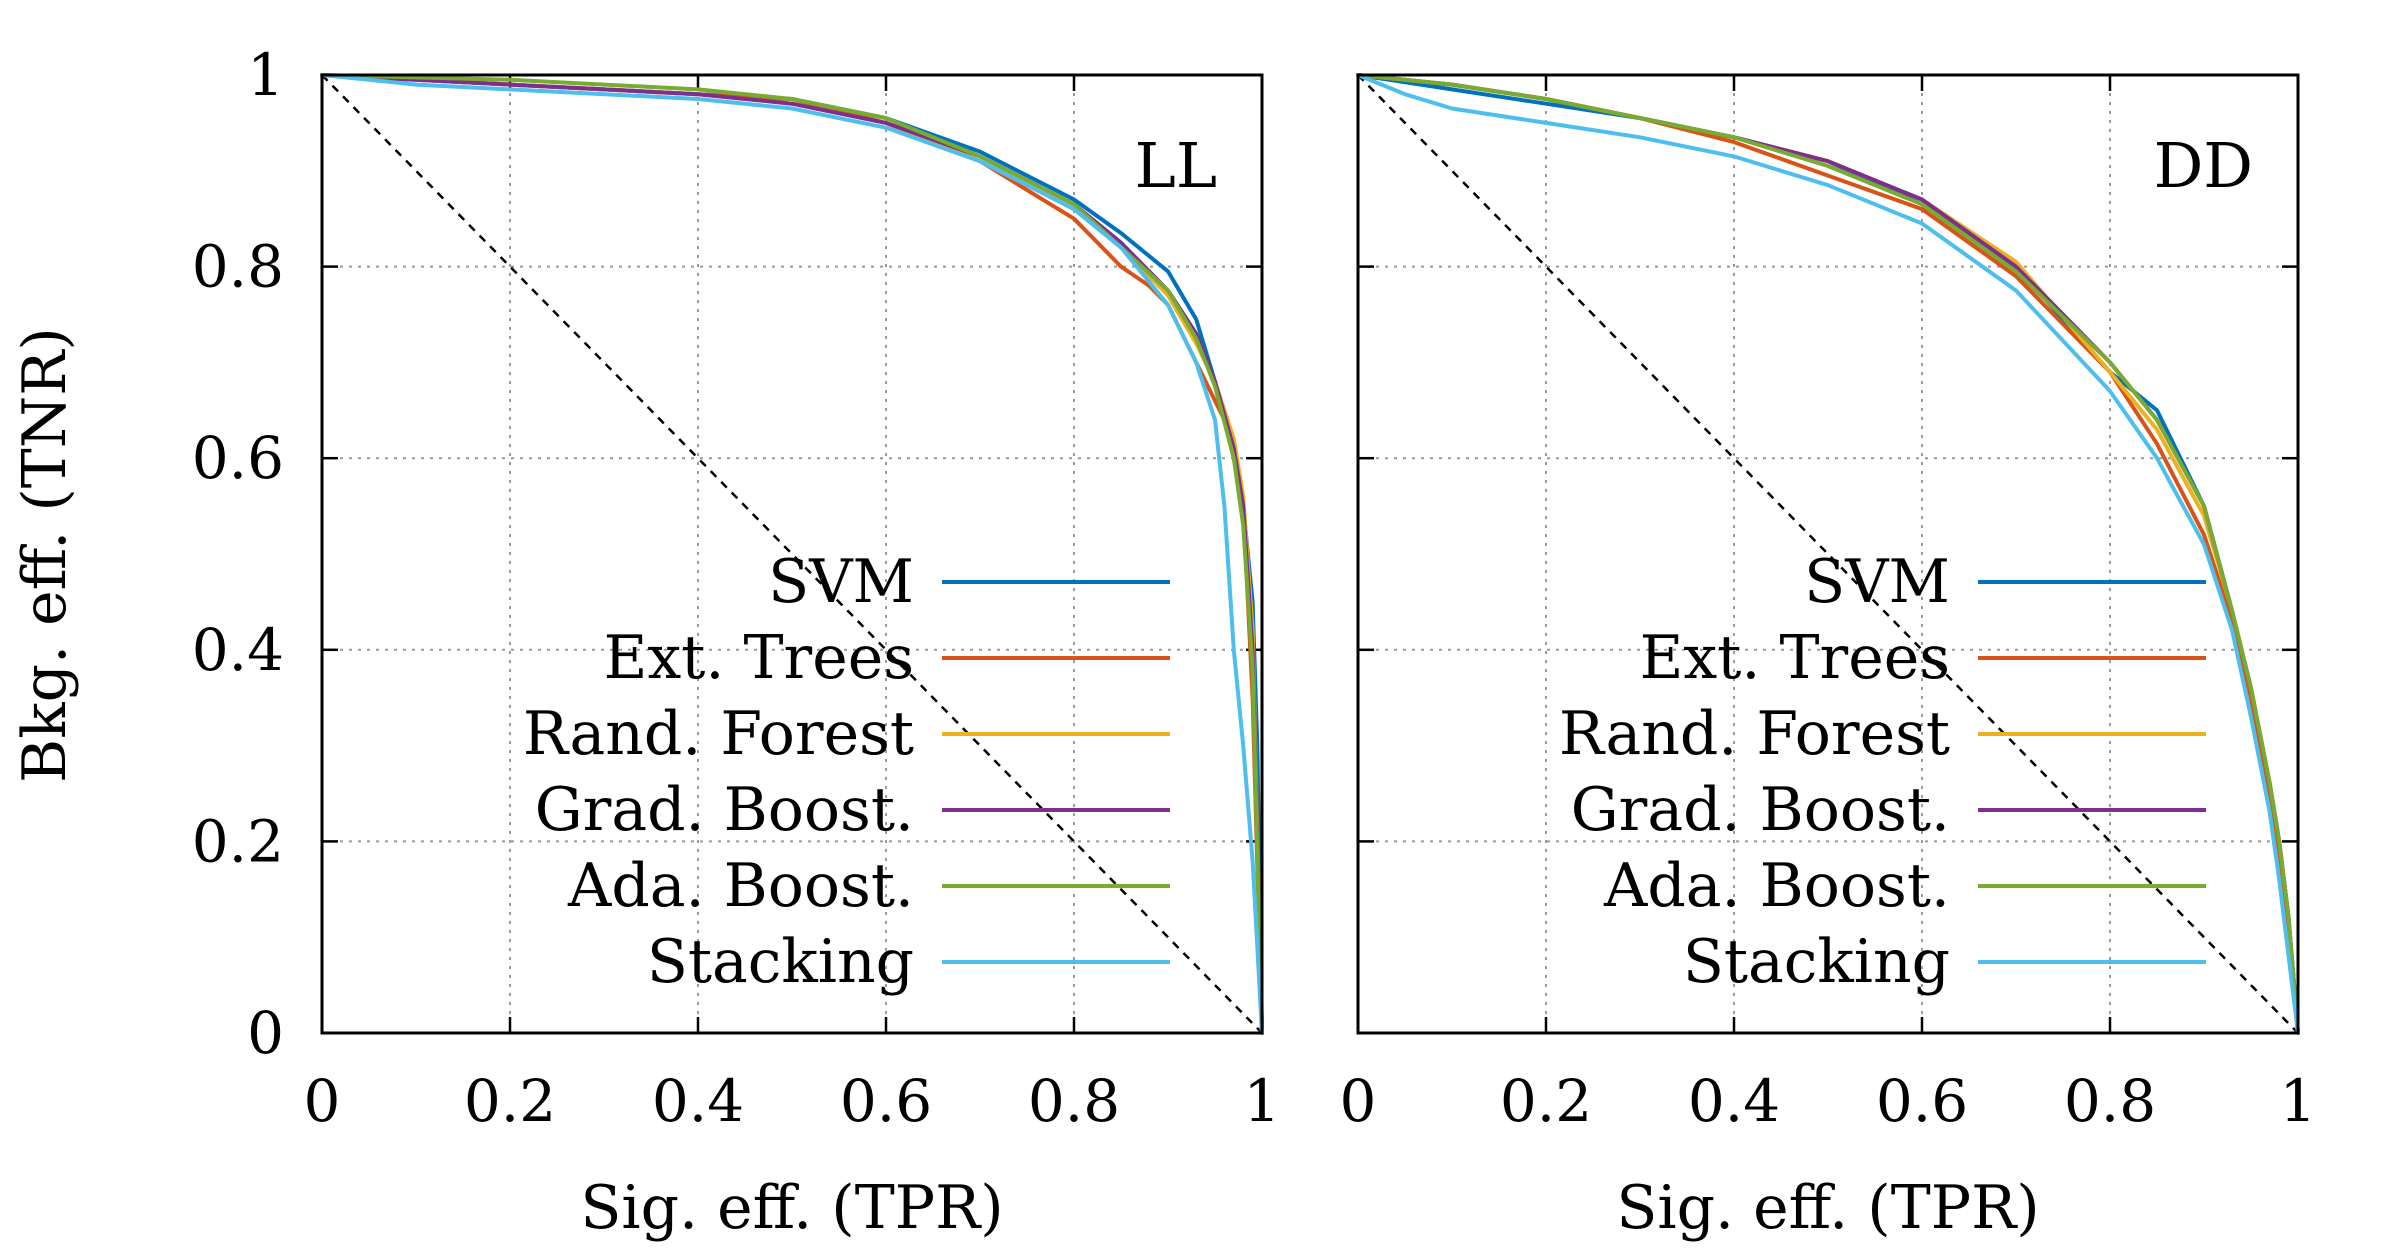  Describe the element at coordinates (1176, 165) in the screenshot. I see `panel-label: LL` at that location.